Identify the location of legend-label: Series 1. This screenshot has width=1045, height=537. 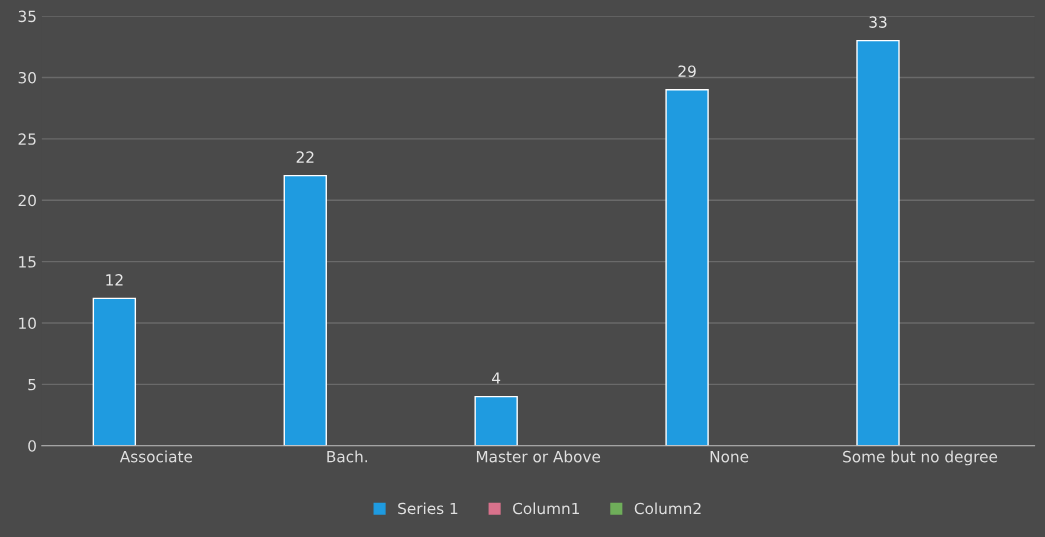
(428, 508).